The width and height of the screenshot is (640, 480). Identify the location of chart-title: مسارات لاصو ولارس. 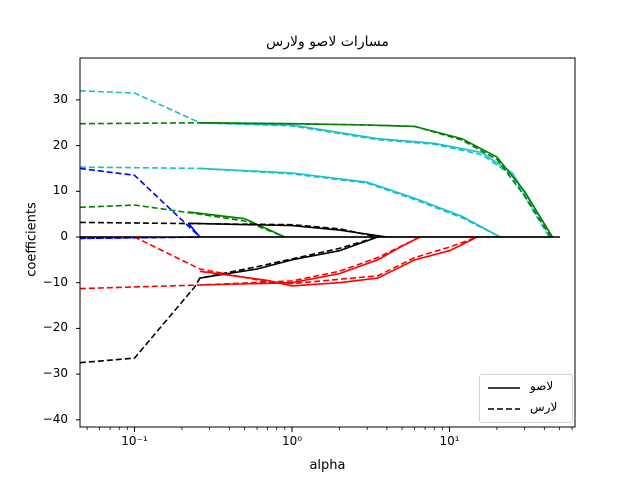
(327, 42).